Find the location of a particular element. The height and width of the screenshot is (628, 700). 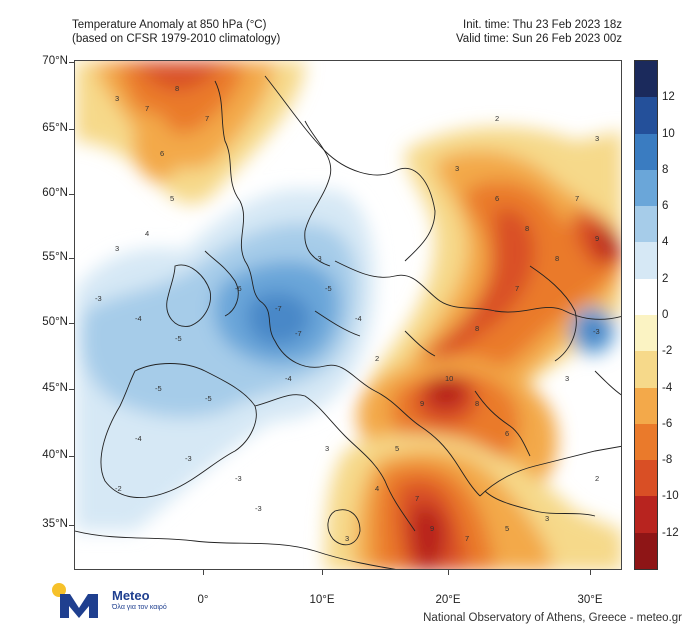

colorbar is located at coordinates (646, 315).